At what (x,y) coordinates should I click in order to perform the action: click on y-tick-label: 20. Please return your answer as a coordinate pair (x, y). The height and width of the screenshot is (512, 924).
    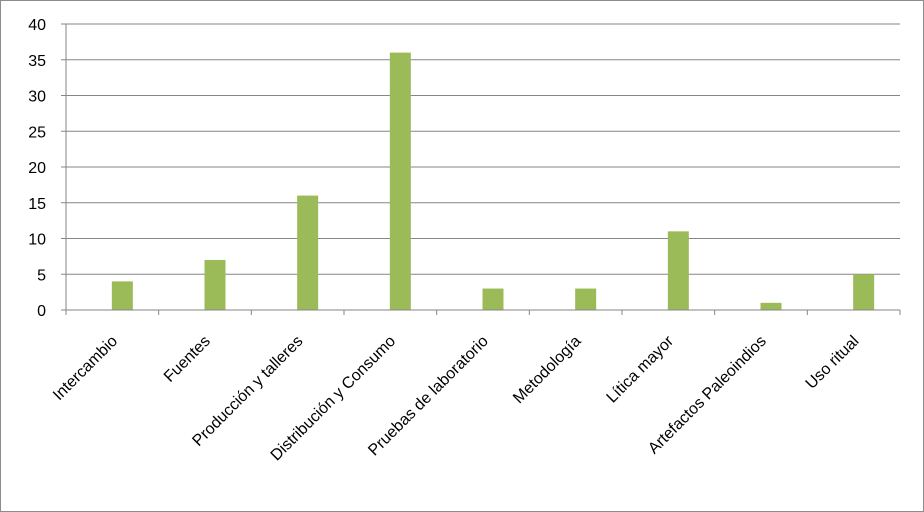
    Looking at the image, I should click on (37, 168).